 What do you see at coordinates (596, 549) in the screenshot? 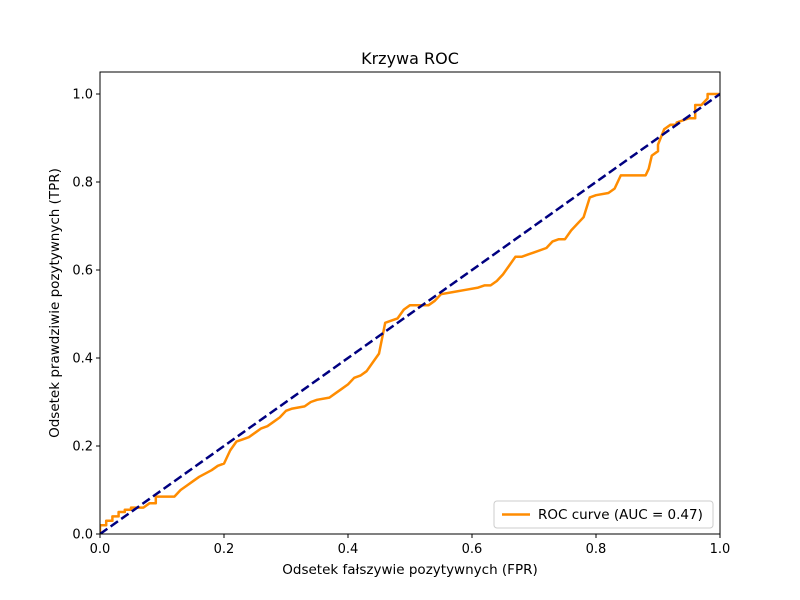
I see `x-tick-label: 0.8` at bounding box center [596, 549].